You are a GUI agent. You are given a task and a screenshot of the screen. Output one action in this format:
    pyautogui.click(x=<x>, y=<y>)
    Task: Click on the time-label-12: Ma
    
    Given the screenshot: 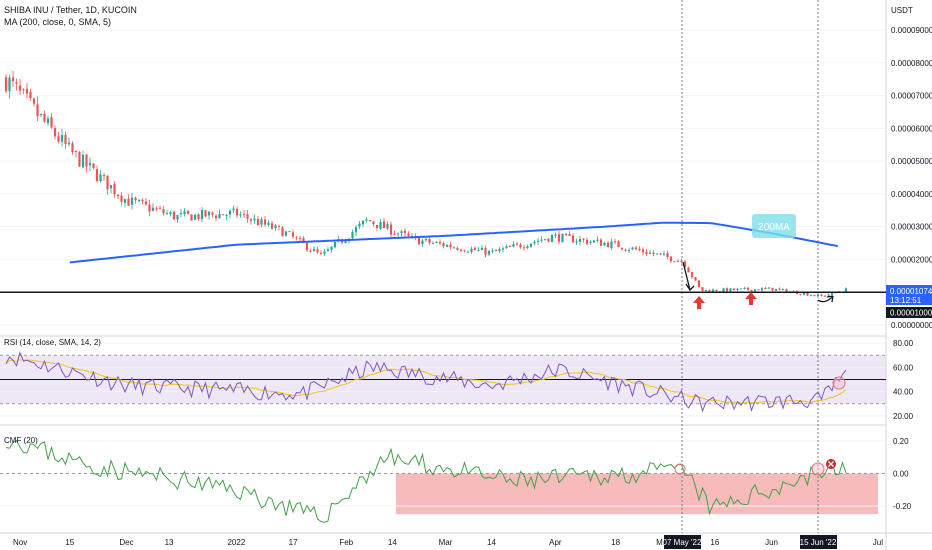 What is the action you would take?
    pyautogui.click(x=662, y=542)
    